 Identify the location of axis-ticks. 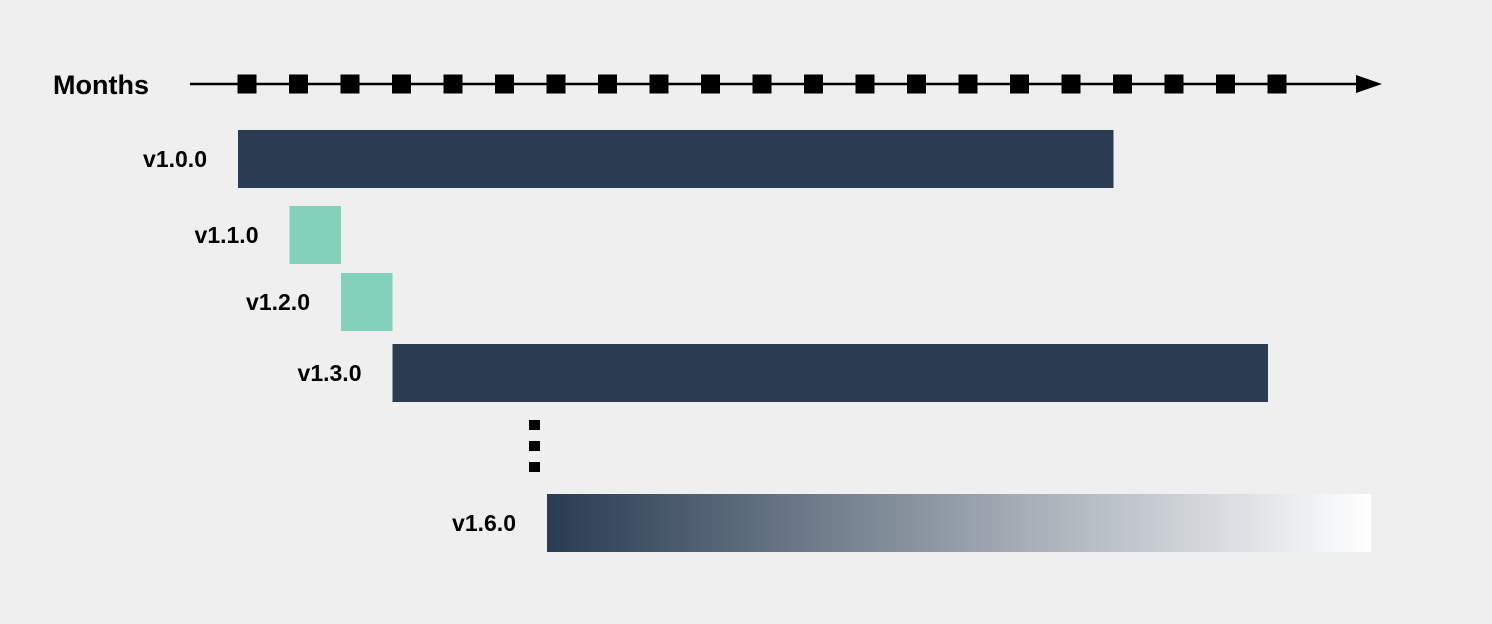
(762, 84).